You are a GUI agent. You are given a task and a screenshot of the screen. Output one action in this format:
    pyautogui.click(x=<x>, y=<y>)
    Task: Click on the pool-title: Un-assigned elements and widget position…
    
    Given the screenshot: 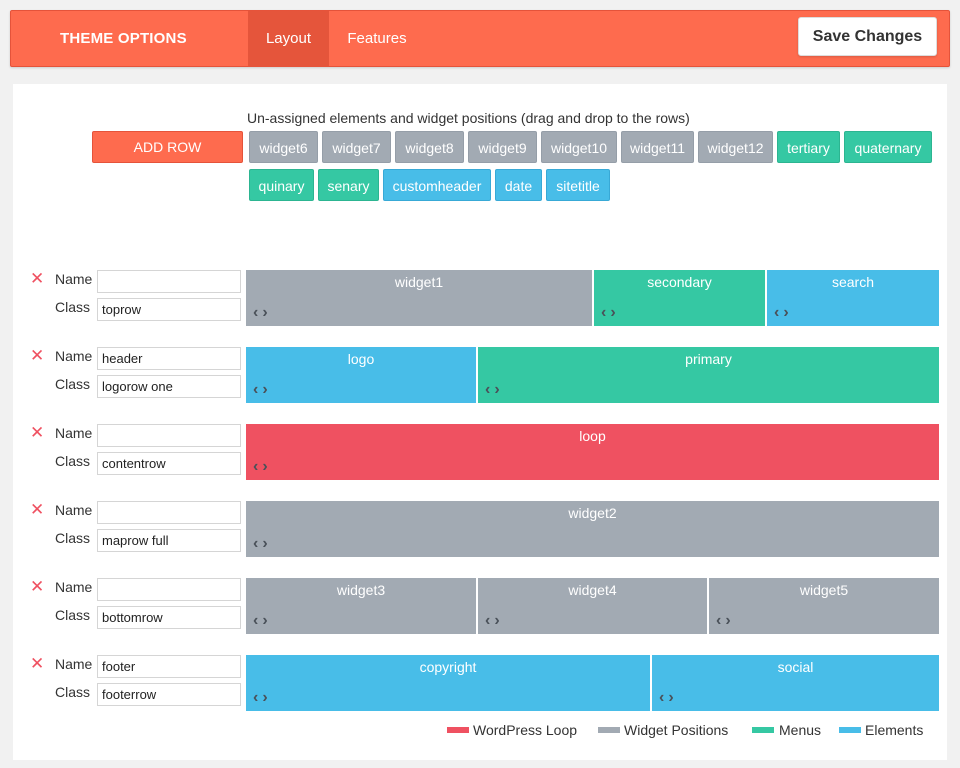 What is the action you would take?
    pyautogui.click(x=468, y=118)
    